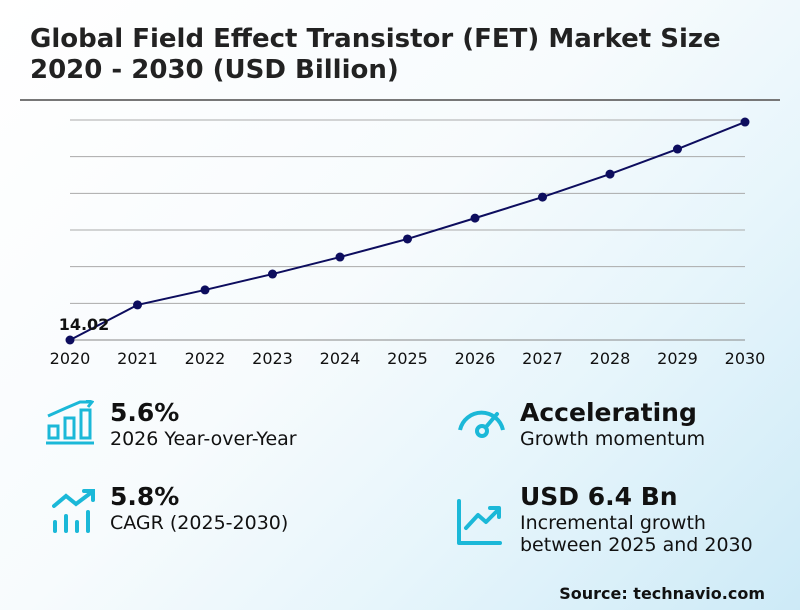 This screenshot has width=800, height=610. What do you see at coordinates (199, 523) in the screenshot?
I see `stat-label: CAGR (2025-2030)` at bounding box center [199, 523].